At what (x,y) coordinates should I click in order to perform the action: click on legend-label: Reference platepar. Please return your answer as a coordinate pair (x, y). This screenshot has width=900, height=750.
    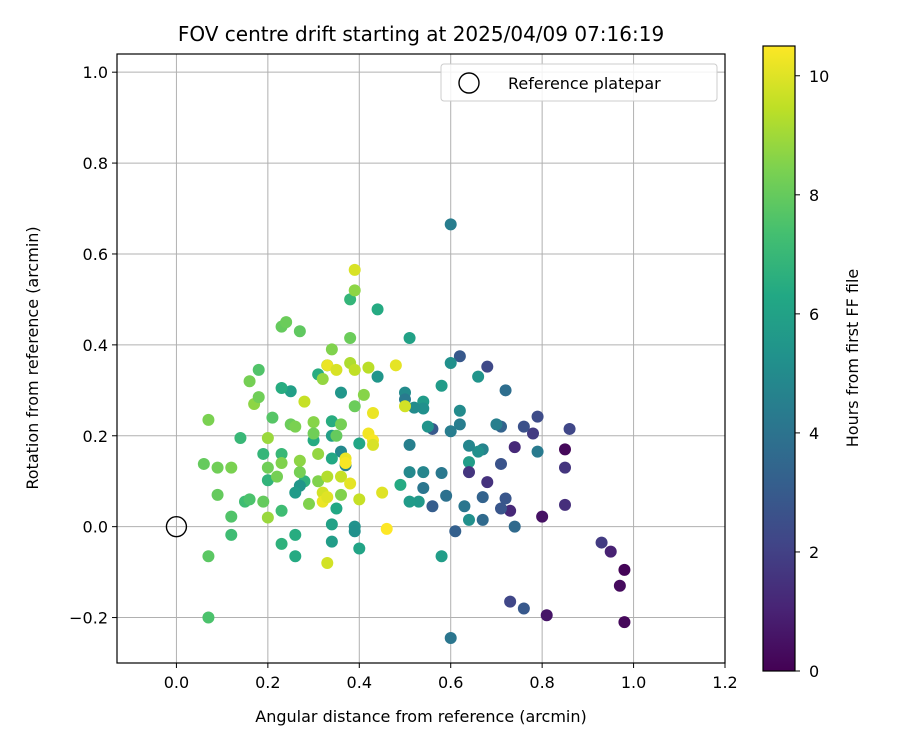
    Looking at the image, I should click on (584, 83).